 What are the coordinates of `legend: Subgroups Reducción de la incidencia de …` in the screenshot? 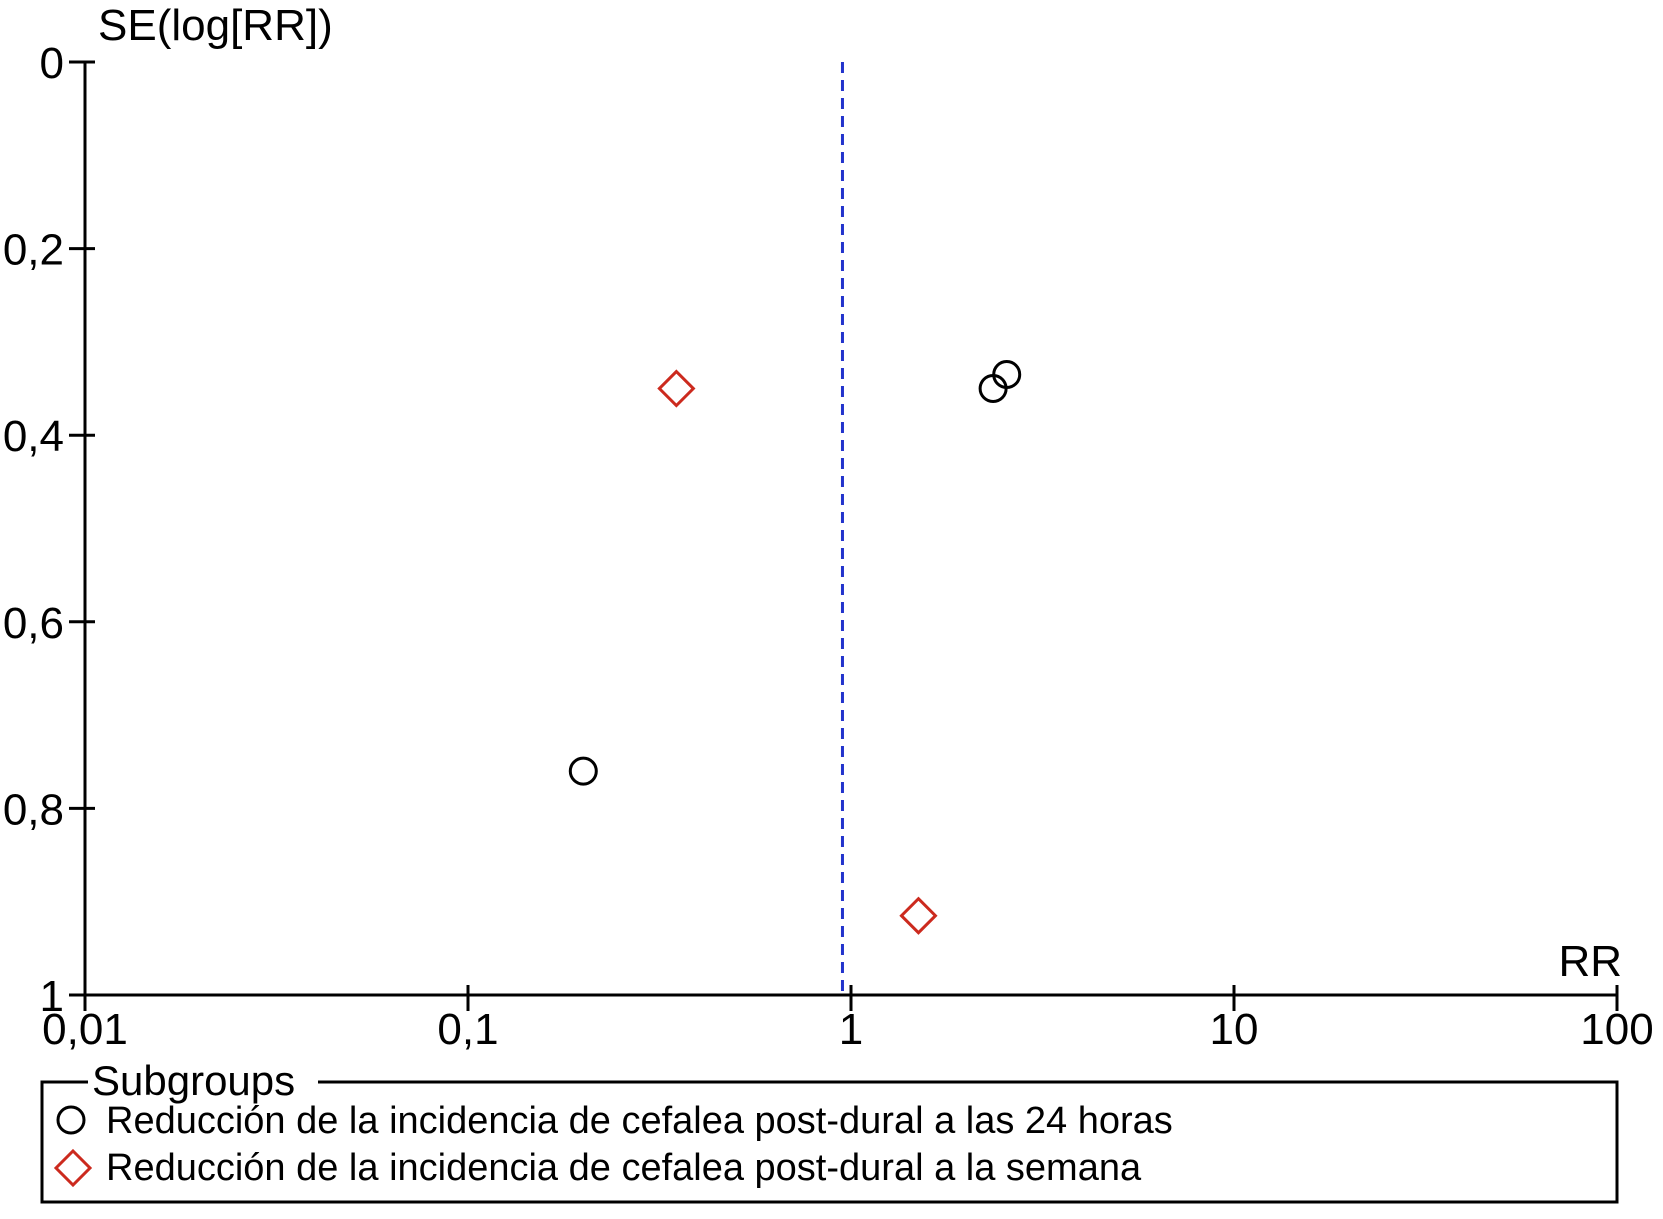 It's located at (829, 1130).